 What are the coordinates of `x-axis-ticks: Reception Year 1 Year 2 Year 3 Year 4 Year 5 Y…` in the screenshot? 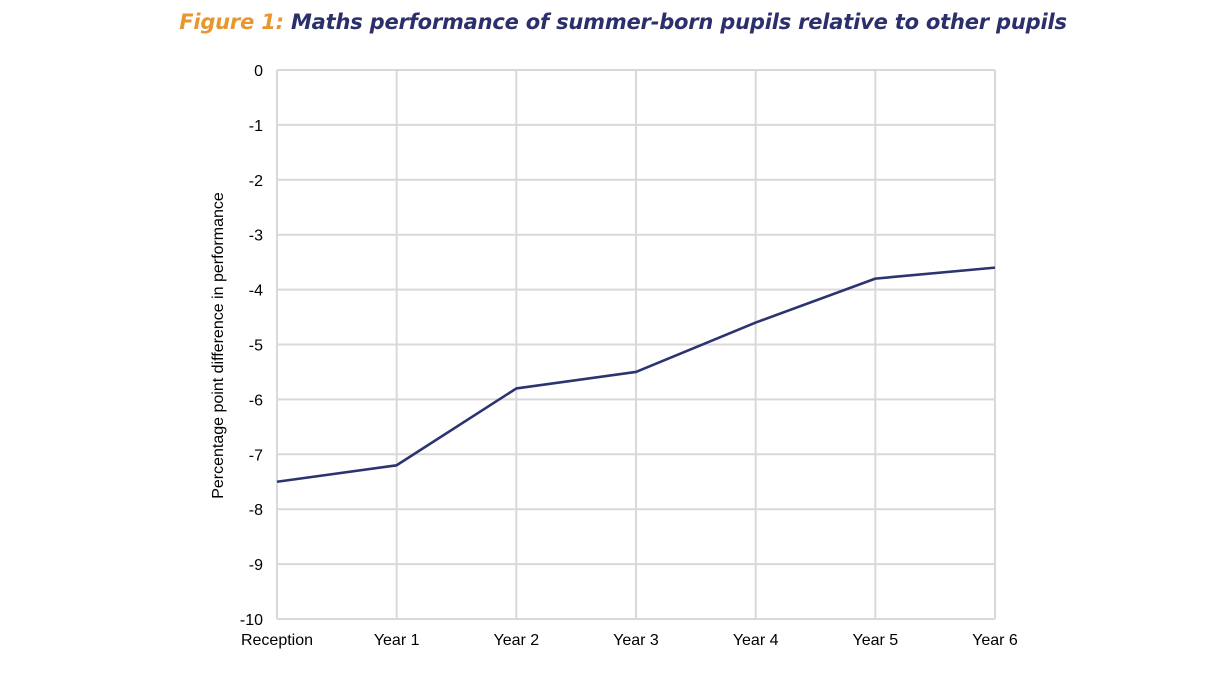 It's located at (629, 640).